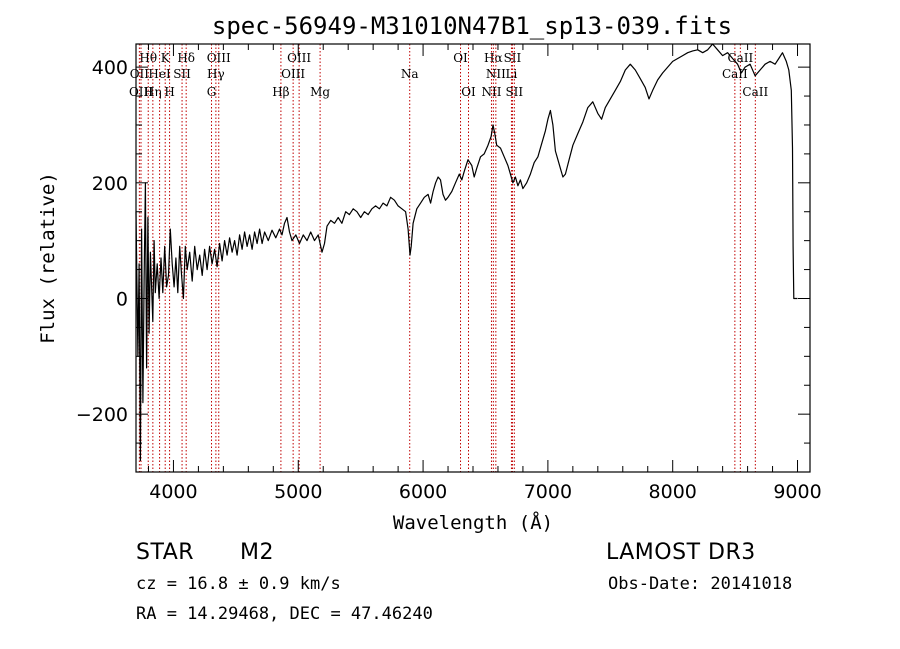 This screenshot has height=649, width=900. I want to click on redshift-readout: cz = 16.8 ± 0.9 km/s, so click(238, 584).